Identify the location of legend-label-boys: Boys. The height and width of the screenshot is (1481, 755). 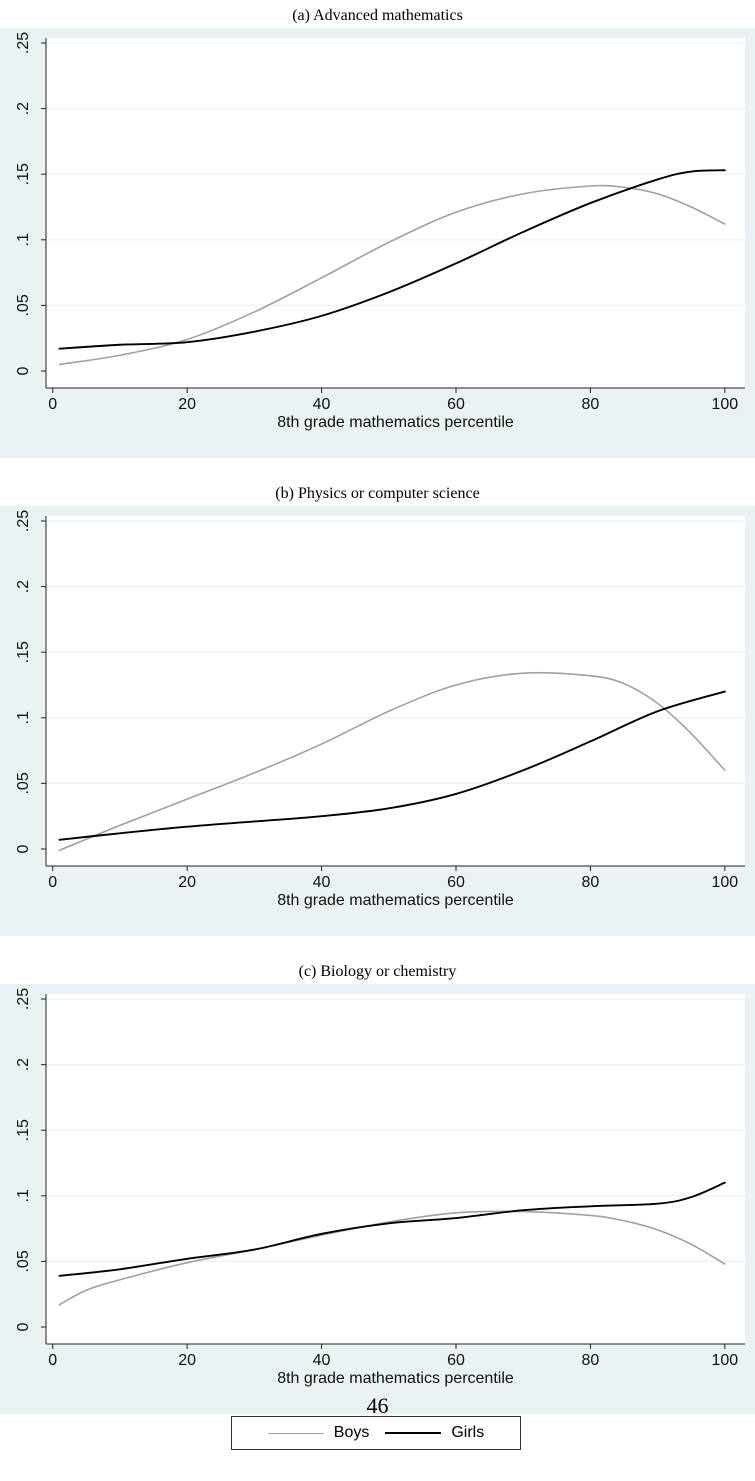
(351, 1432).